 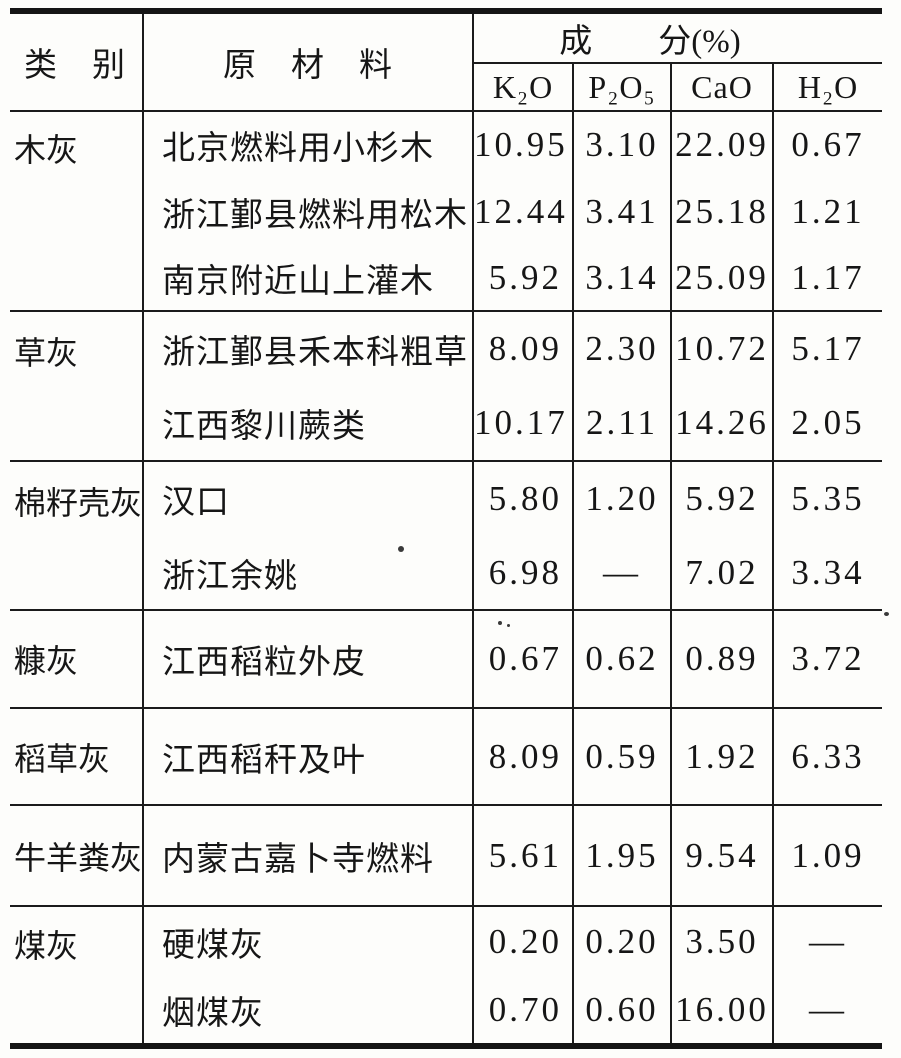 I want to click on category-cell-cottonseed-hull-ash: 棉籽壳灰, so click(x=77, y=535).